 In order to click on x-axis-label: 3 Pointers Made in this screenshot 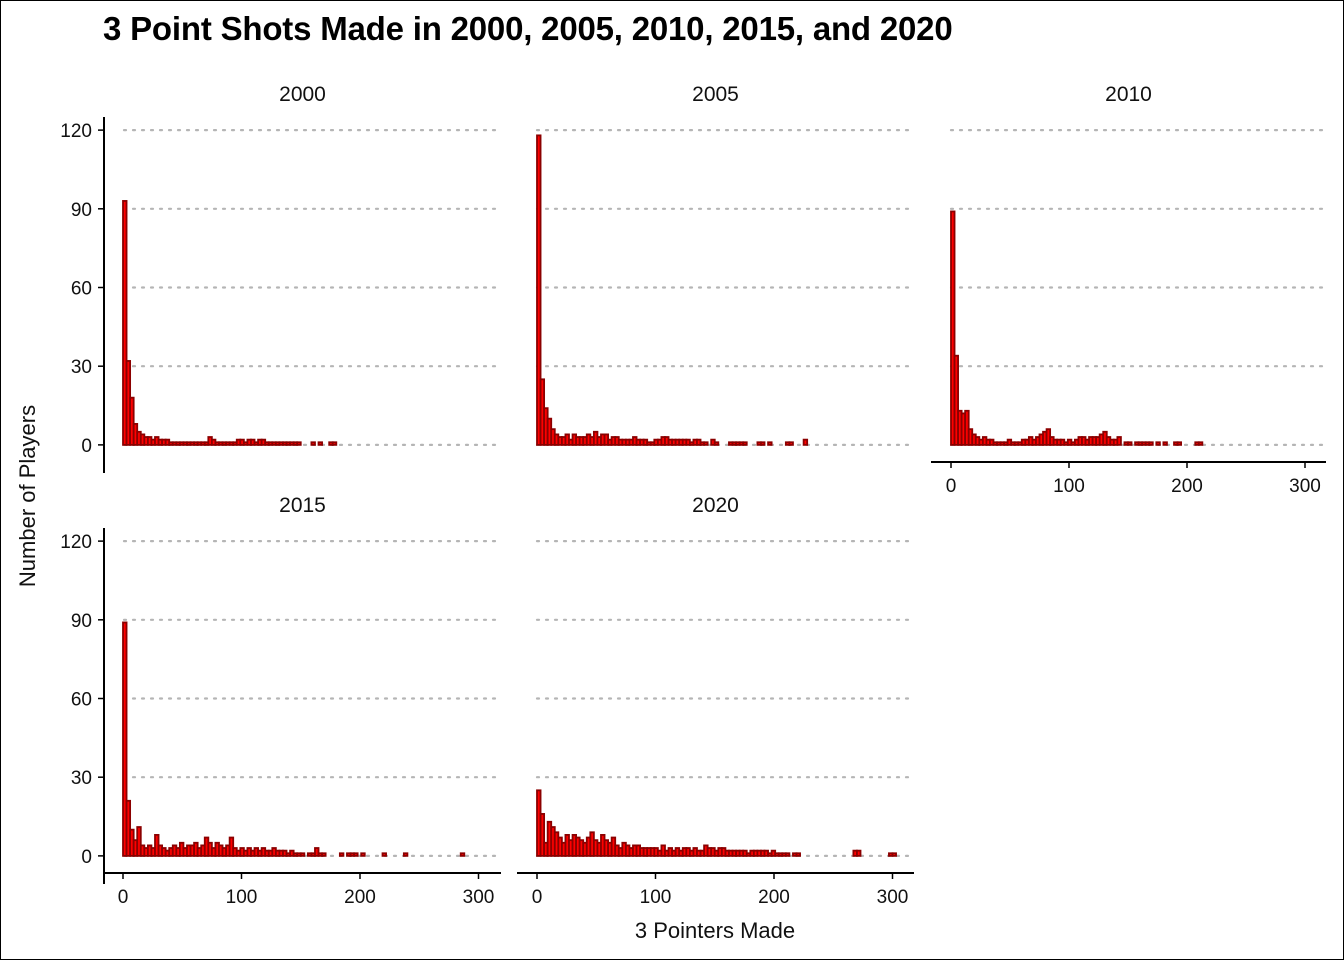, I will do `click(715, 930)`.